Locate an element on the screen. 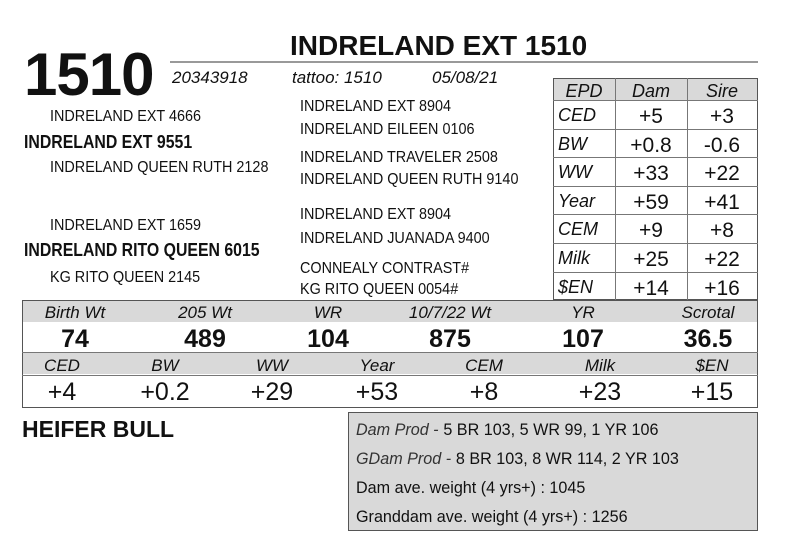  registration: 20343918 is located at coordinates (210, 77).